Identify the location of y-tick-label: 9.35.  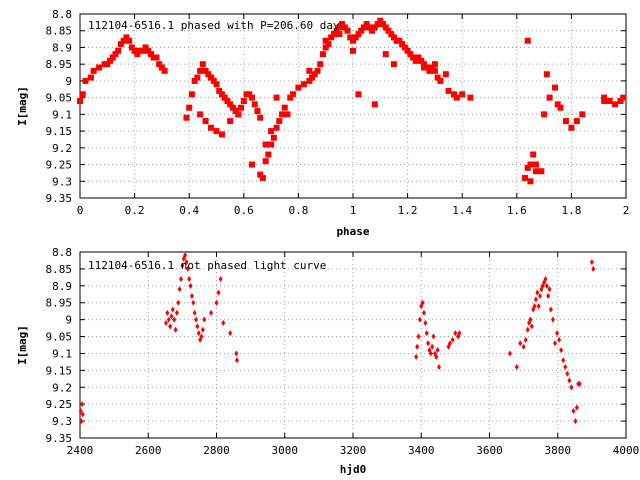
(59, 198).